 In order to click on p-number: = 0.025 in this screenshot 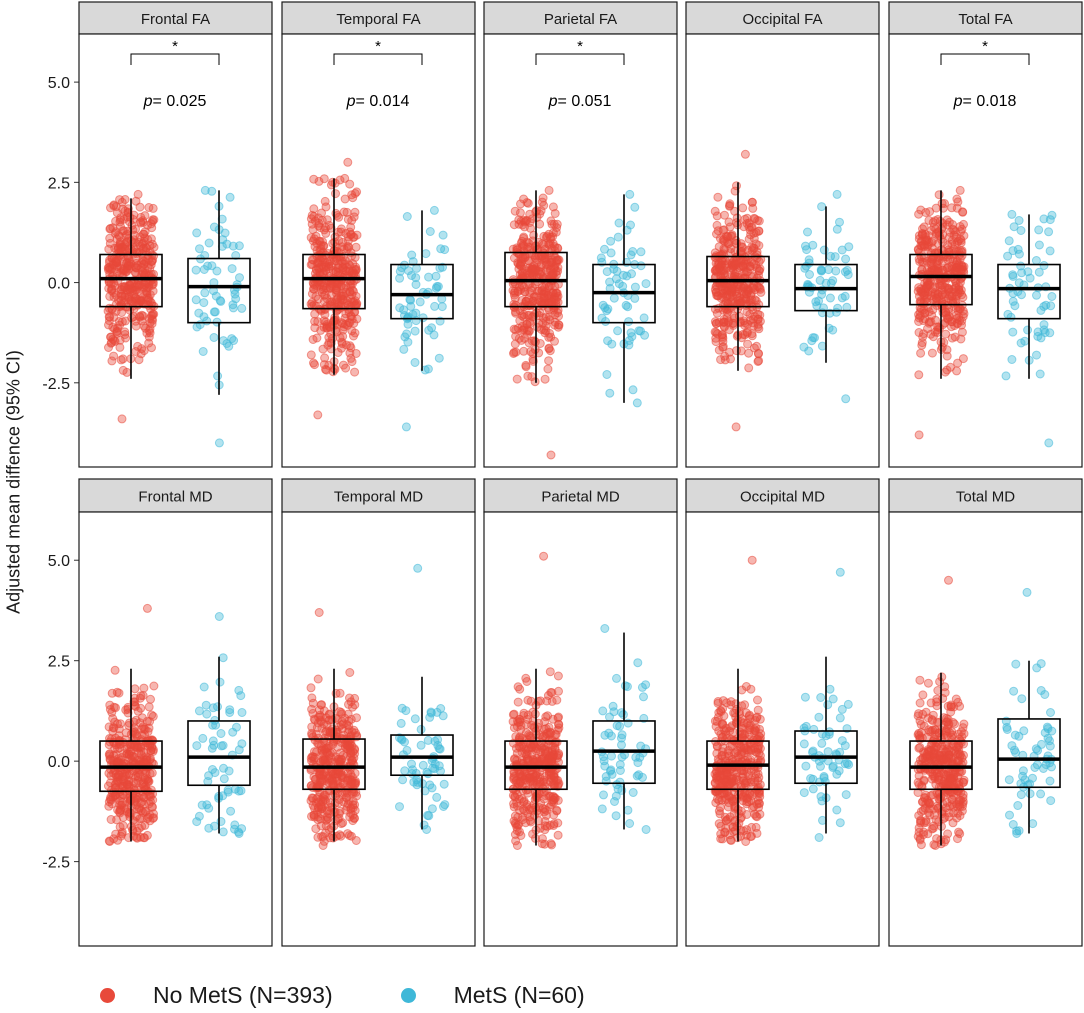, I will do `click(180, 101)`.